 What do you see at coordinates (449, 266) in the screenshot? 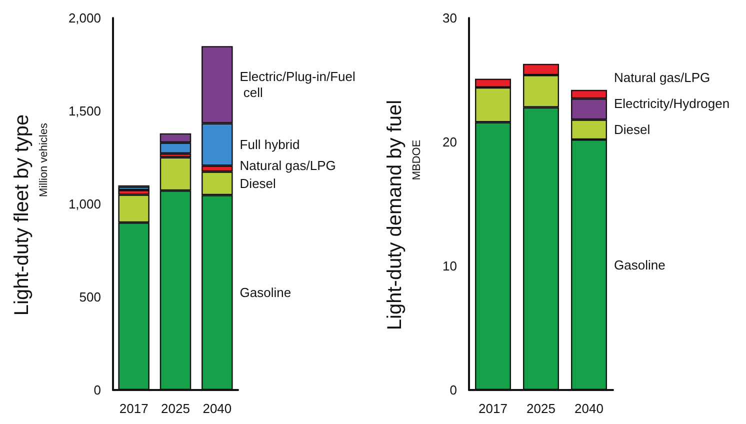
I see `y-tick-label: 10` at bounding box center [449, 266].